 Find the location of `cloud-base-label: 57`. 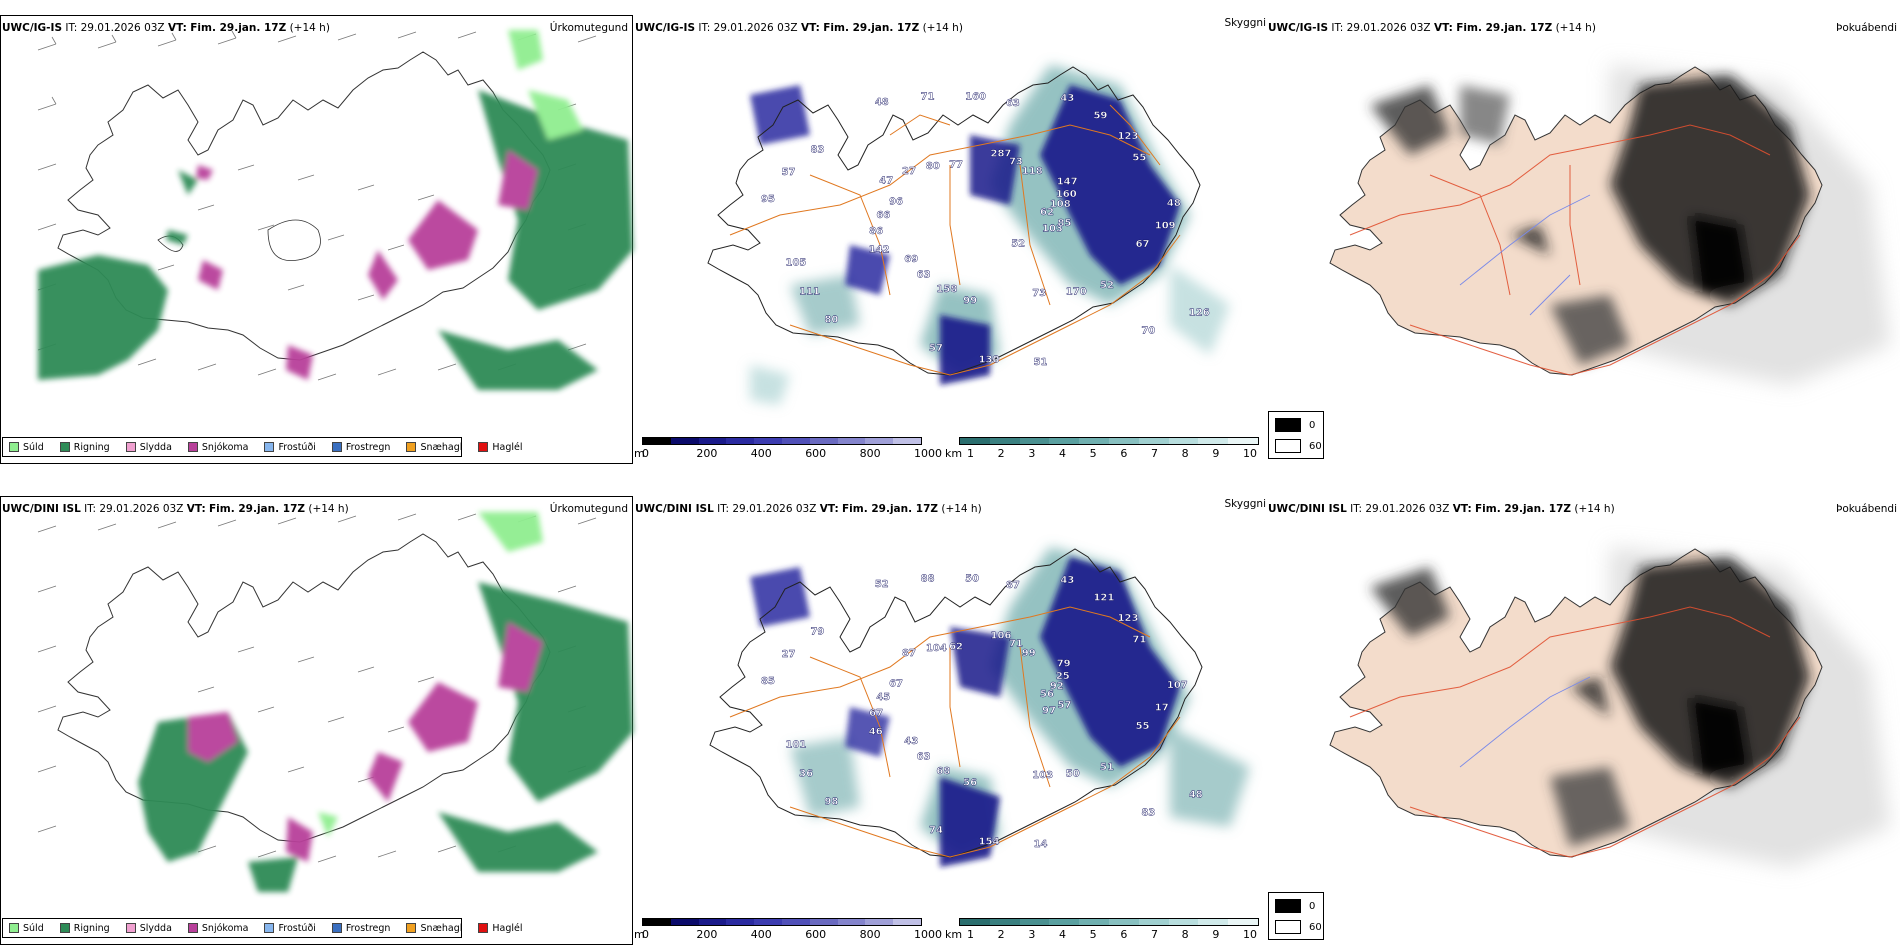

cloud-base-label: 57 is located at coordinates (1065, 705).